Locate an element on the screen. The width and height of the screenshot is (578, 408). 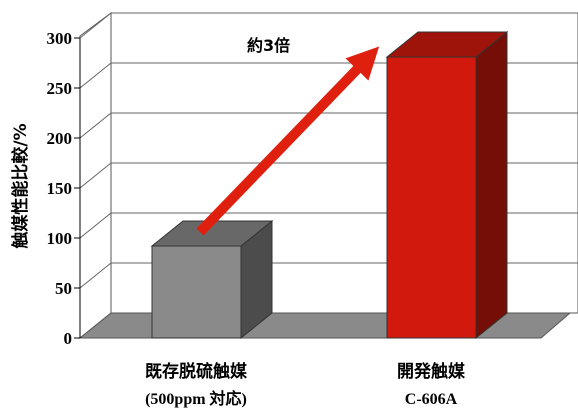
gridline is located at coordinates (328, 25).